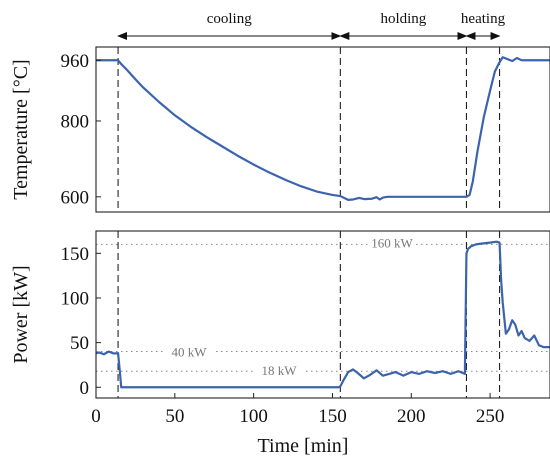 Image resolution: width=550 pixels, height=462 pixels. I want to click on y-tick-label: 150, so click(75, 254).